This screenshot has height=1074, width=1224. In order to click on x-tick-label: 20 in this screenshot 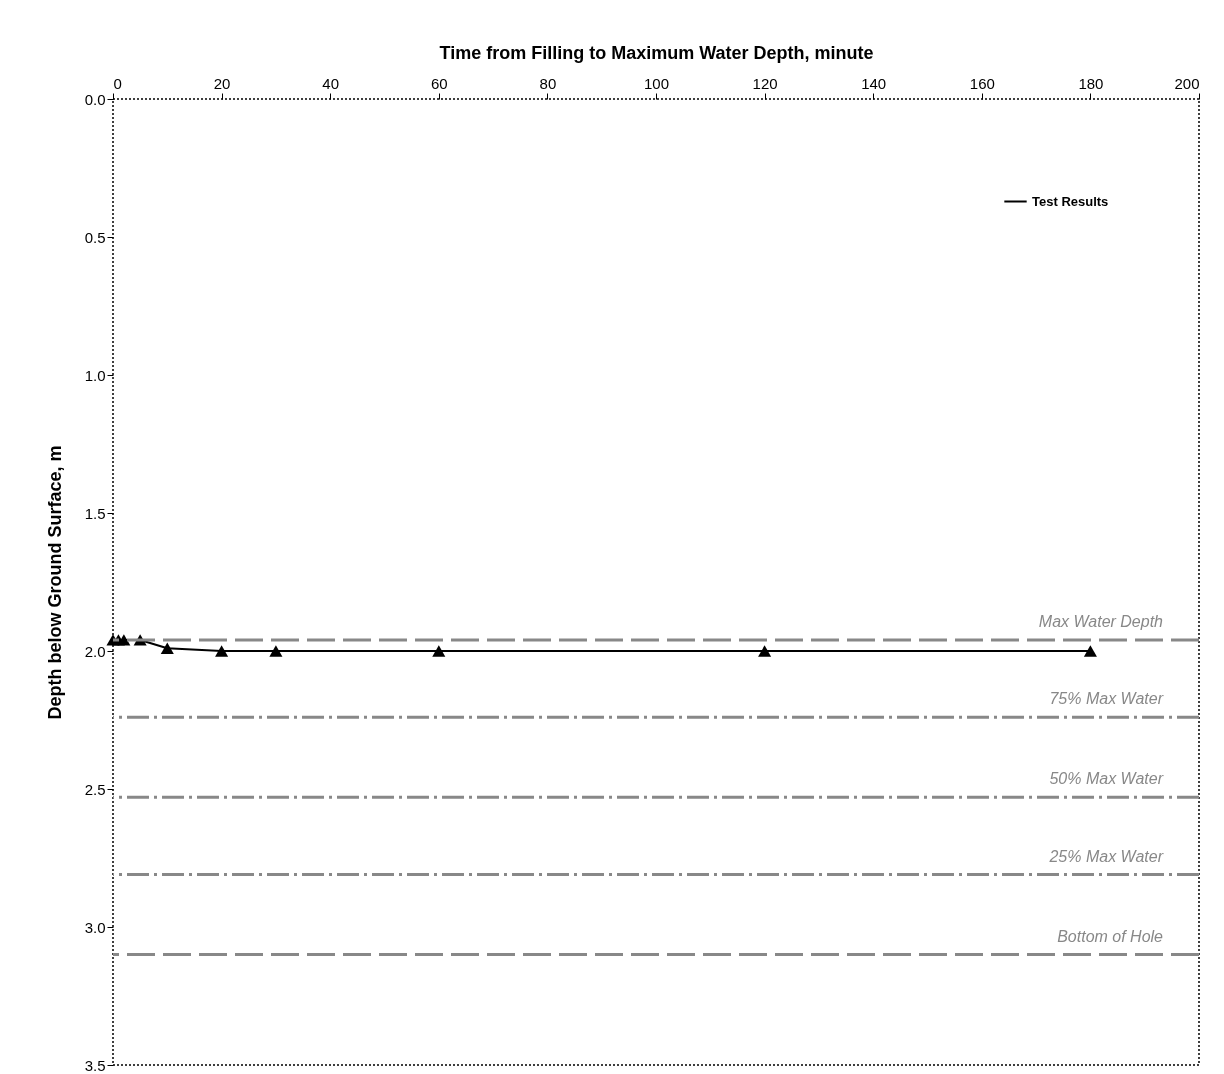, I will do `click(222, 83)`.